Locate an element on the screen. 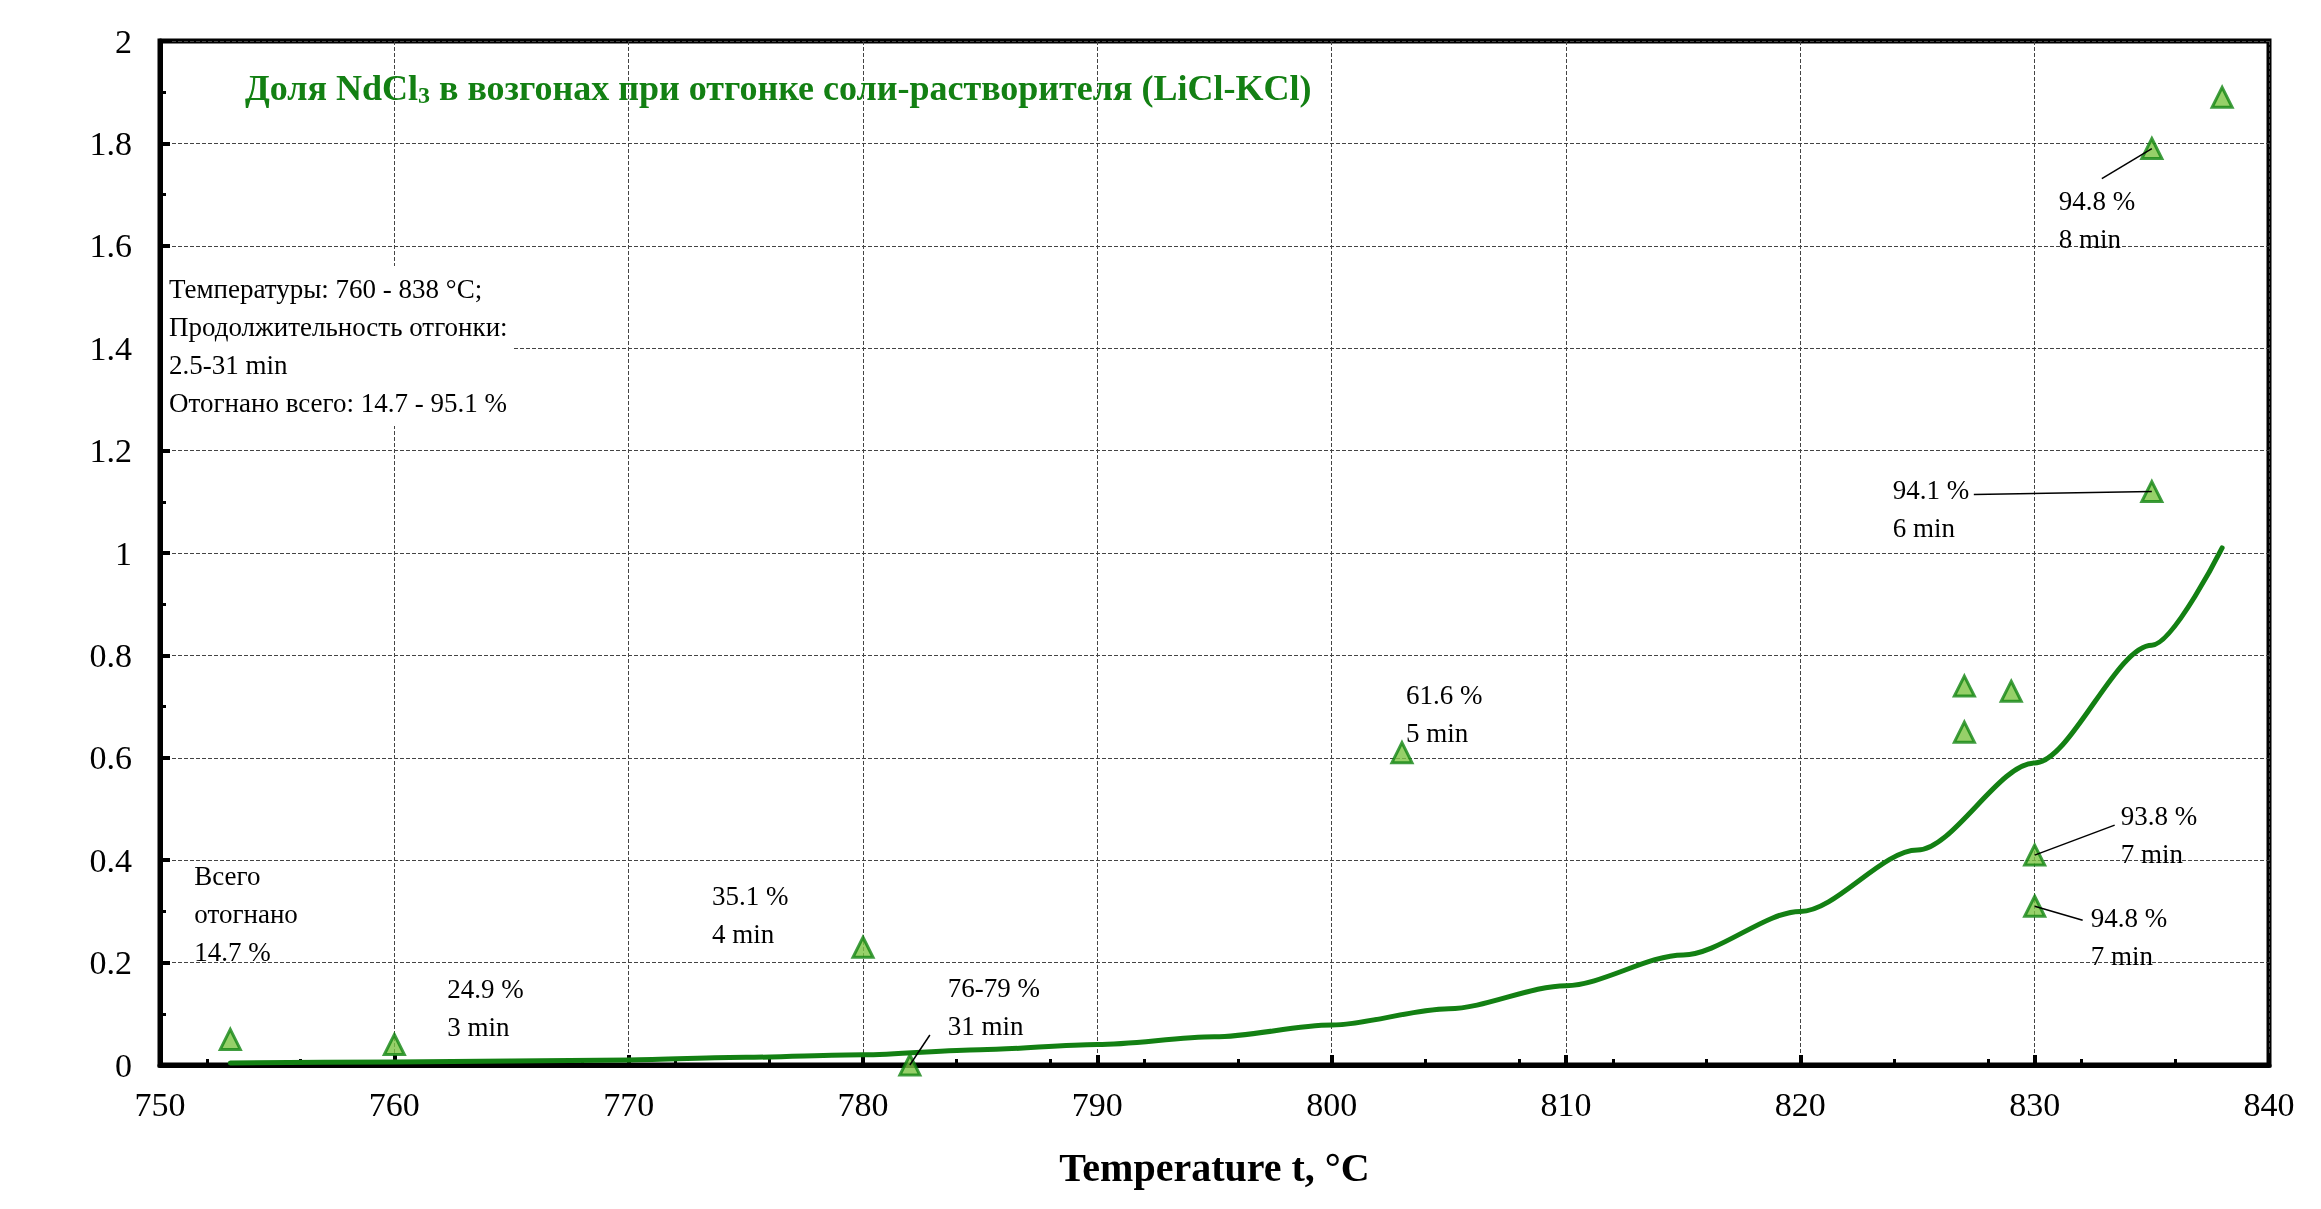 Image resolution: width=2321 pixels, height=1209 pixels. x-axis-title: Temperature t, °C is located at coordinates (1214, 1167).